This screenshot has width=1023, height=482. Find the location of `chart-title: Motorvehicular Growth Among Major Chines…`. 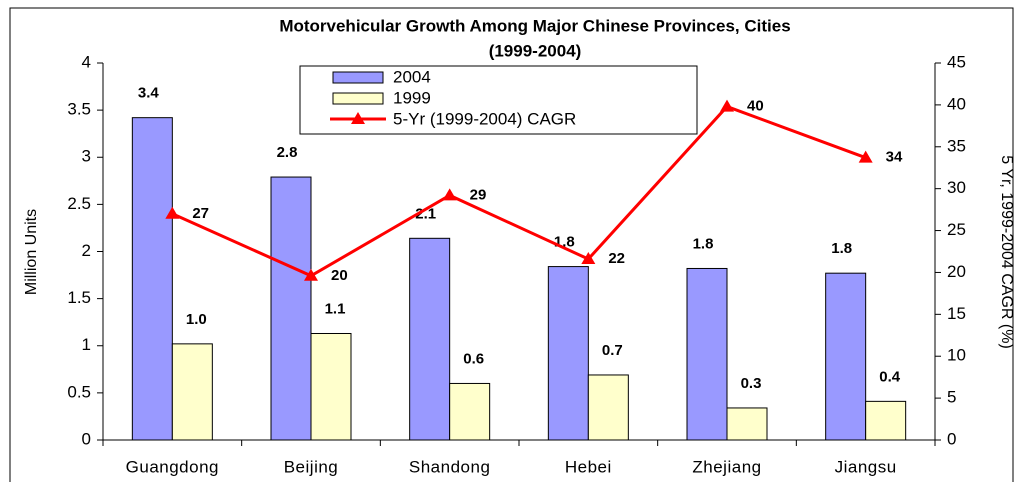

chart-title: Motorvehicular Growth Among Major Chines… is located at coordinates (534, 25).